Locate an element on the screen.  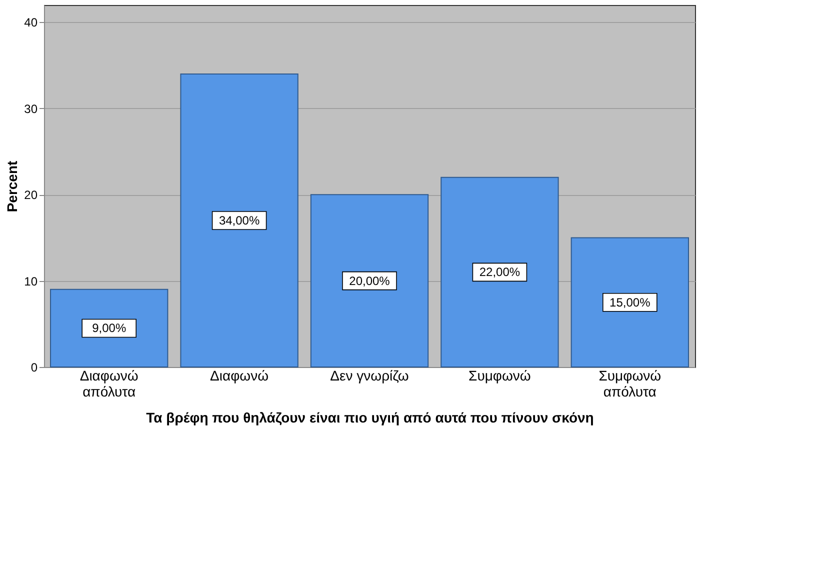
y-tick-label: 40 is located at coordinates (31, 23).